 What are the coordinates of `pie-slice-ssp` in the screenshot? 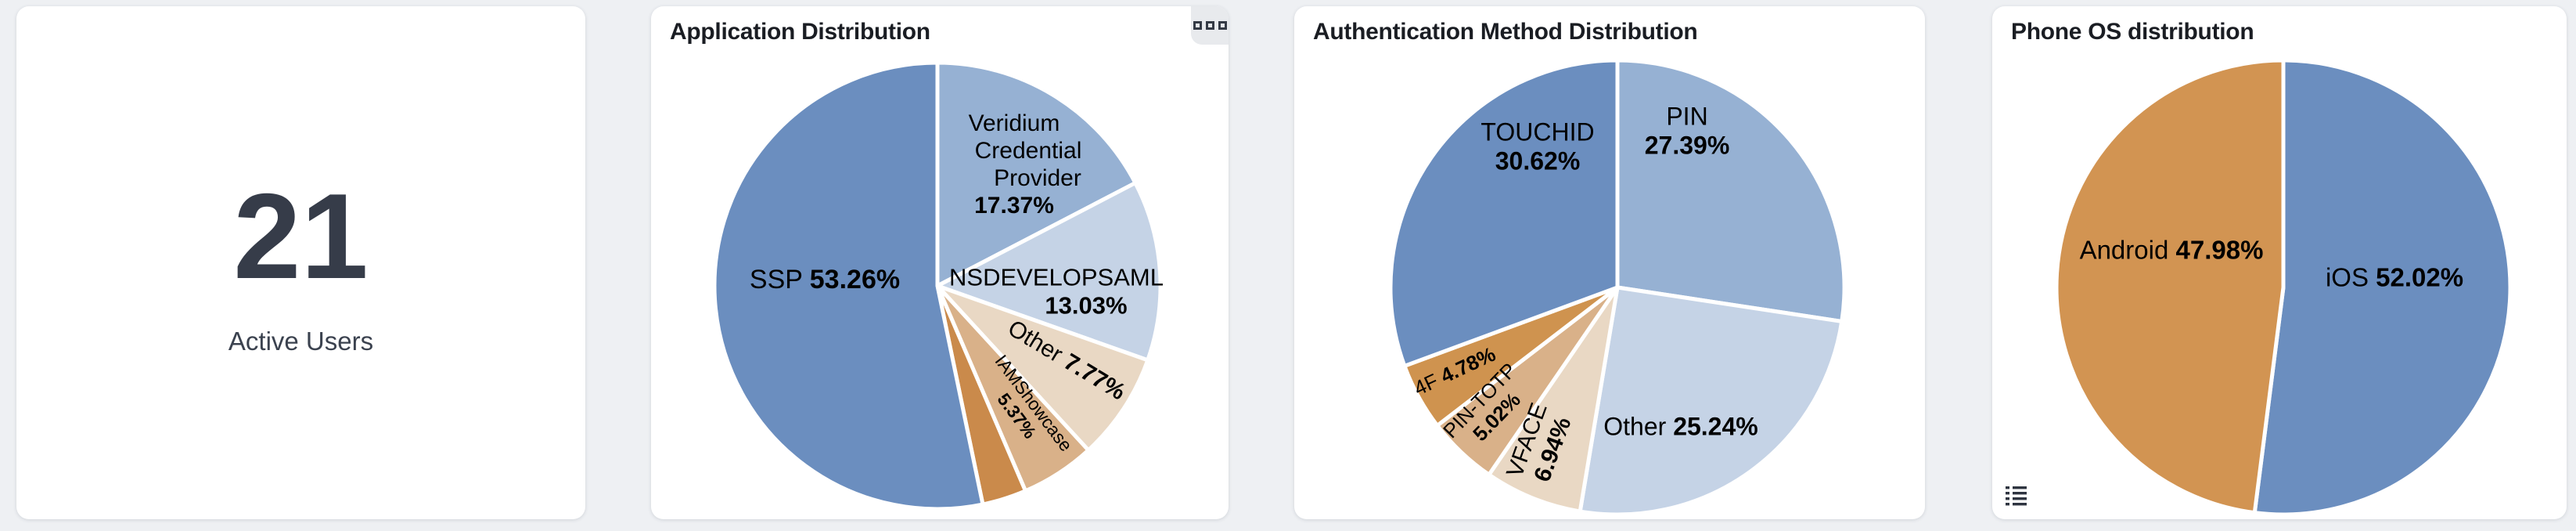 It's located at (848, 285).